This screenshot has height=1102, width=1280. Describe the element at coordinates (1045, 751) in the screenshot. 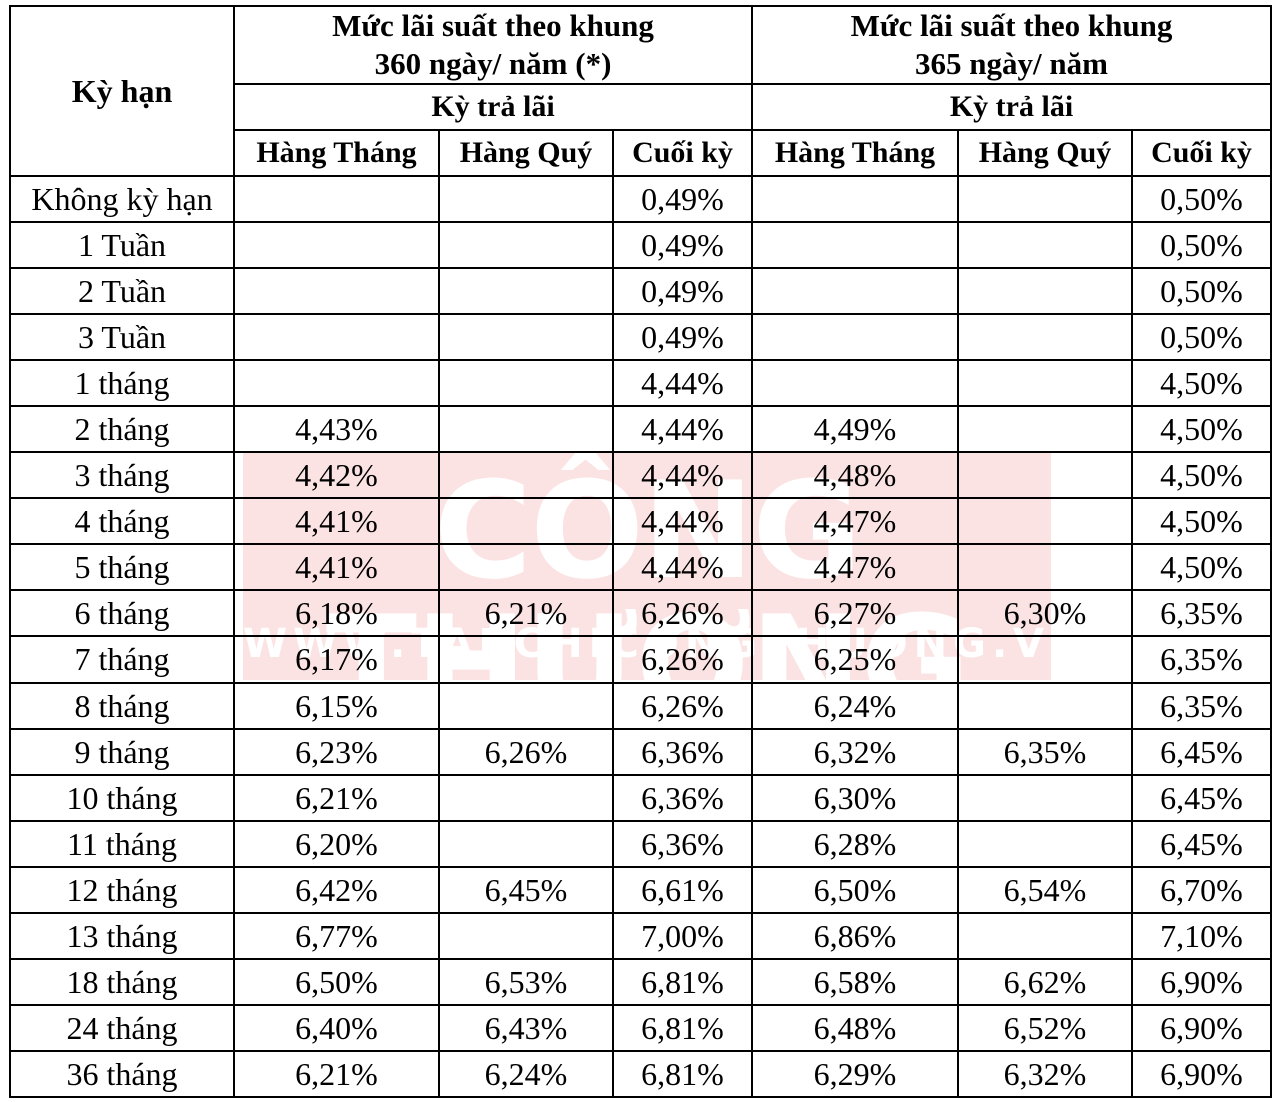

I see `rate-cell-quarterly-365: 6,35%` at that location.